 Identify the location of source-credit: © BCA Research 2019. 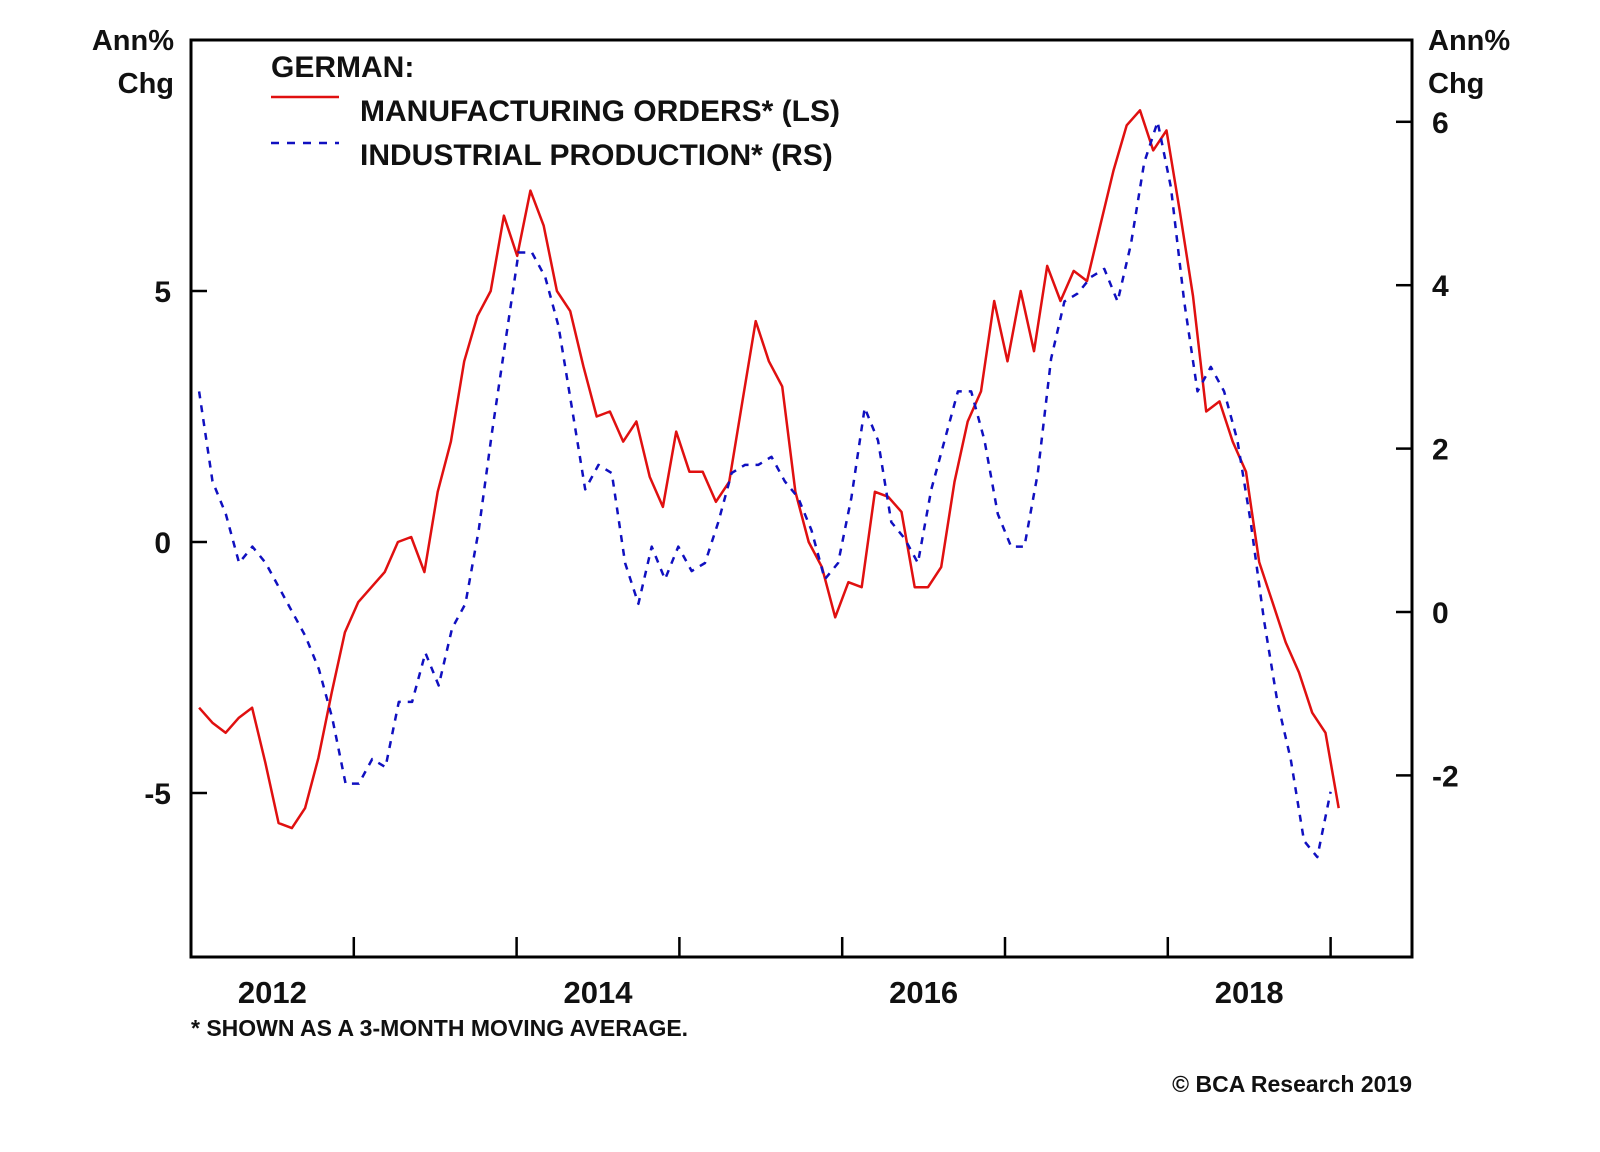
(1292, 1084).